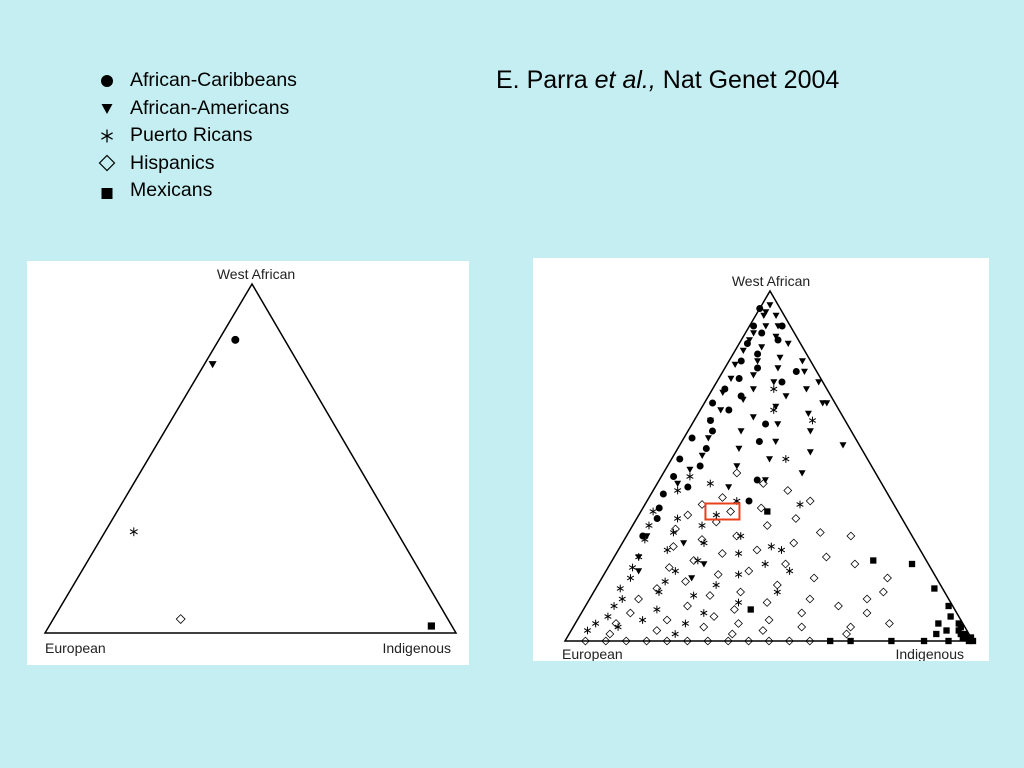 Image resolution: width=1024 pixels, height=768 pixels. Describe the element at coordinates (107, 80) in the screenshot. I see `filled-circle-icon` at that location.